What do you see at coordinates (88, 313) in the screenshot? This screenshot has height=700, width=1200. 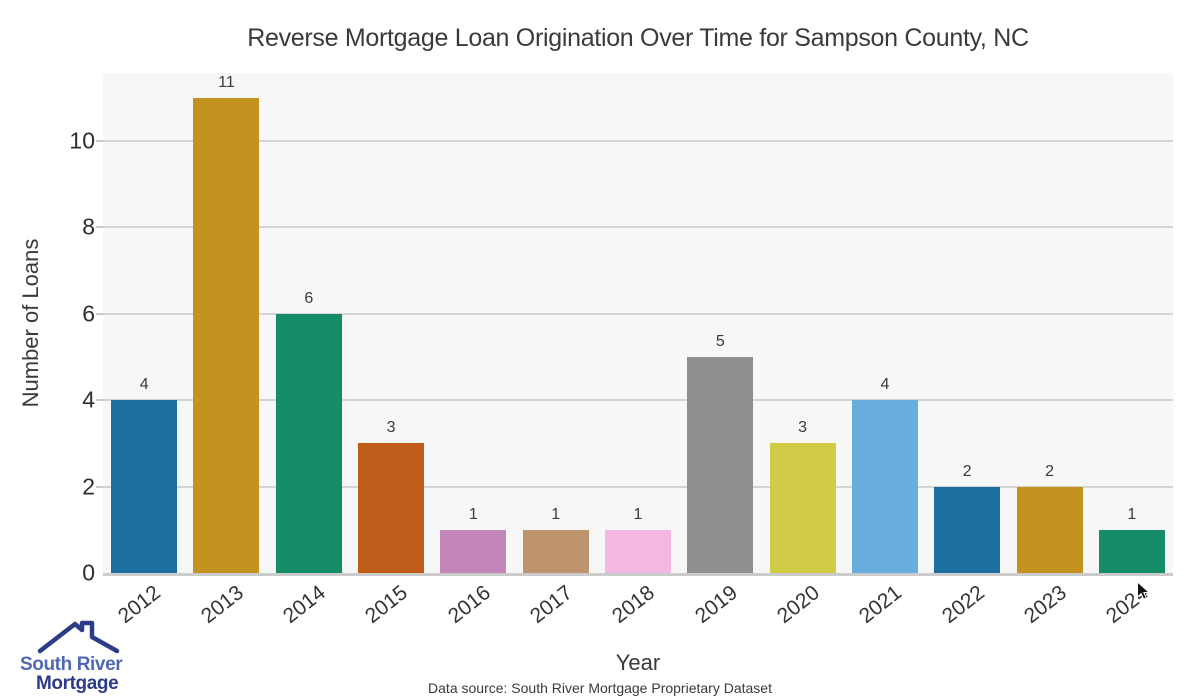 I see `y-tick-label: 6` at bounding box center [88, 313].